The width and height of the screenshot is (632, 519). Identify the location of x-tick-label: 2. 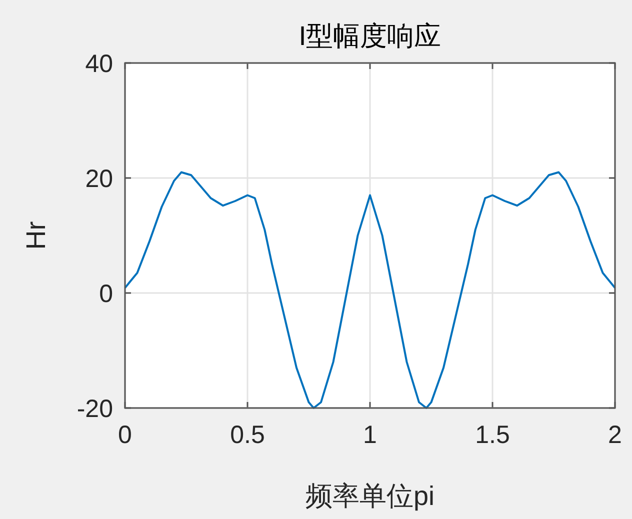
(615, 435).